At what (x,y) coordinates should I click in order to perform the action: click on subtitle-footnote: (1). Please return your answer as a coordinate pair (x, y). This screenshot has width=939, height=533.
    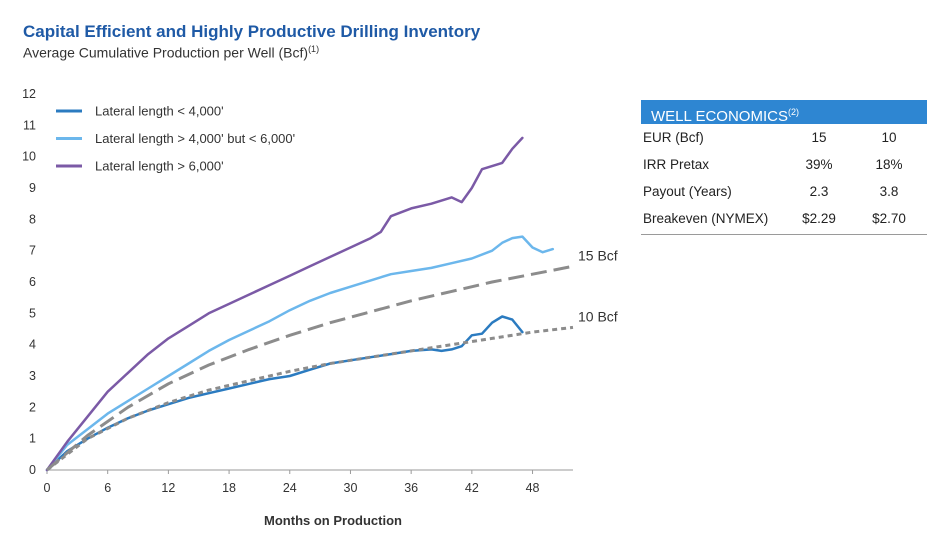
    Looking at the image, I should click on (314, 49).